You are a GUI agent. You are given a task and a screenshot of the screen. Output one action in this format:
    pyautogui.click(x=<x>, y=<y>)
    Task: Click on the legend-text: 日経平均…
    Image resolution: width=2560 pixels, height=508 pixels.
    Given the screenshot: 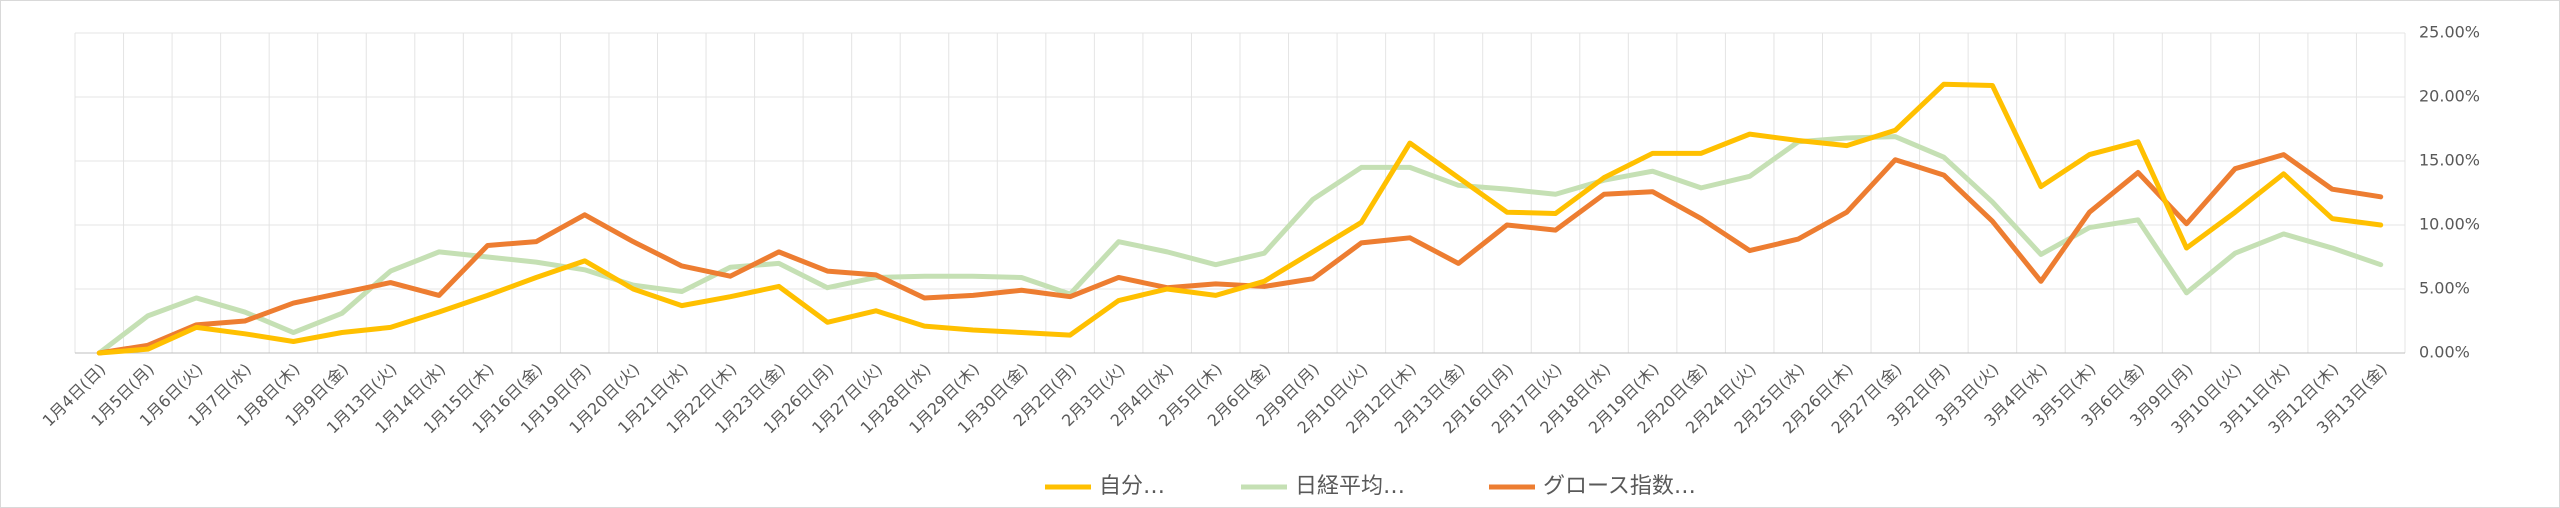 What is the action you would take?
    pyautogui.click(x=1350, y=486)
    